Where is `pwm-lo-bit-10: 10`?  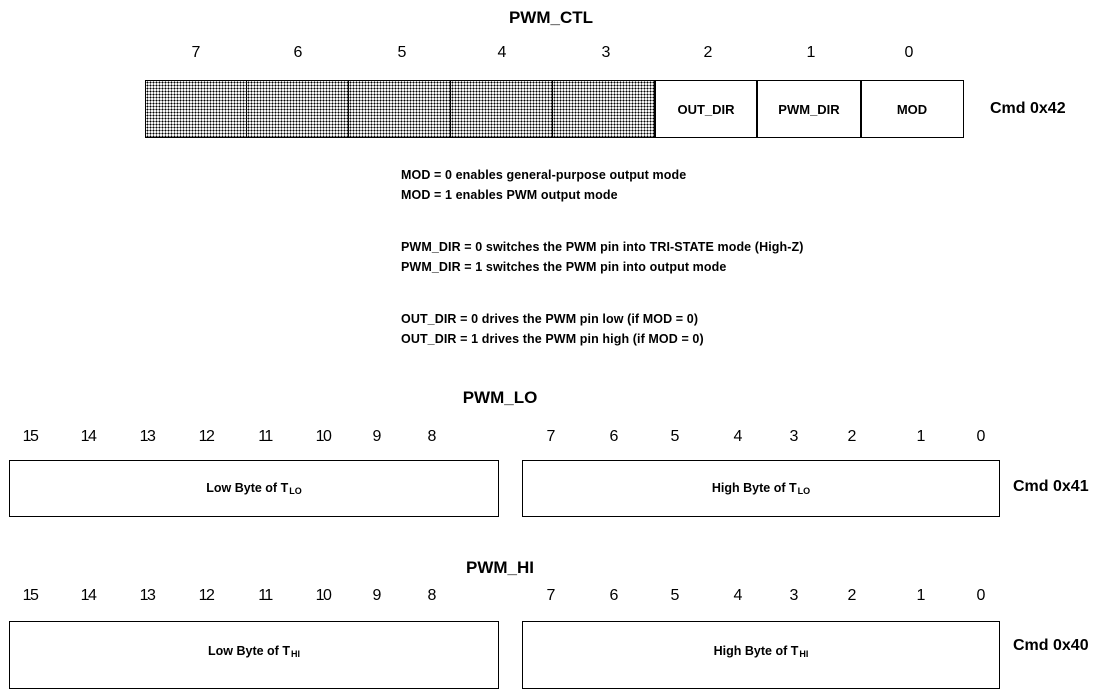 pwm-lo-bit-10: 10 is located at coordinates (323, 436).